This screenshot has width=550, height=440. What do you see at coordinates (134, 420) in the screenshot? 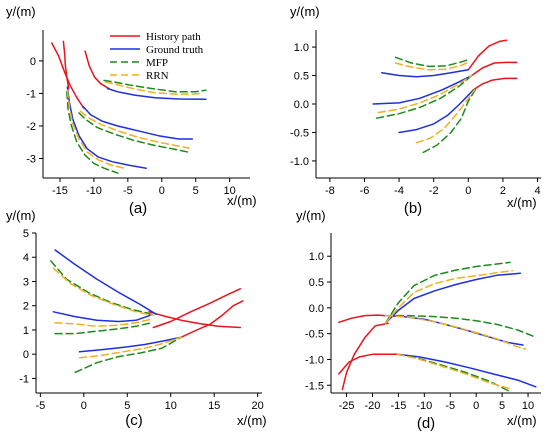
I see `panel-label: (c)` at bounding box center [134, 420].